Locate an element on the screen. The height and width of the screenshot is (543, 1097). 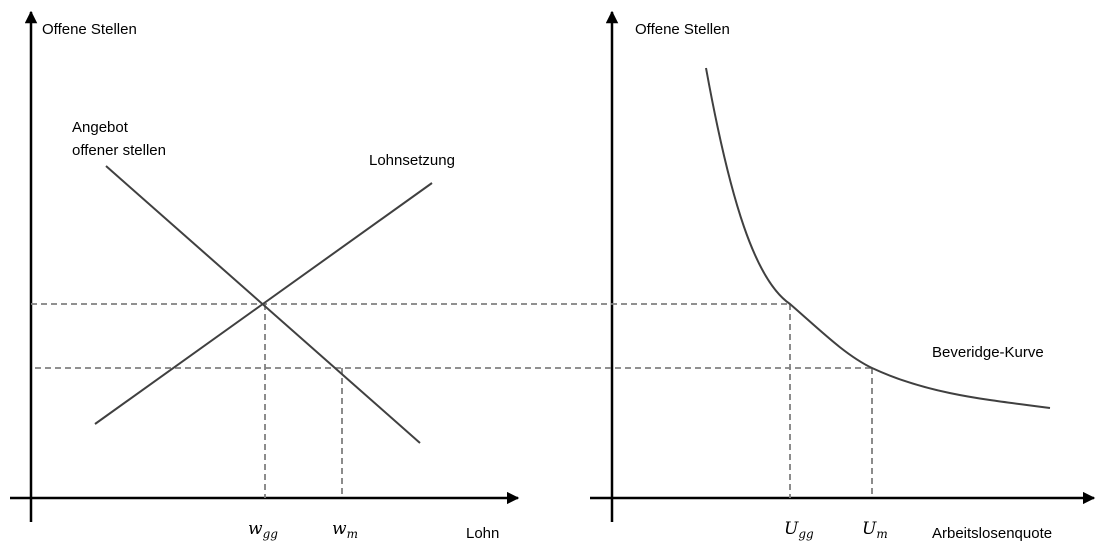
tick-label: Ugg is located at coordinates (799, 530).